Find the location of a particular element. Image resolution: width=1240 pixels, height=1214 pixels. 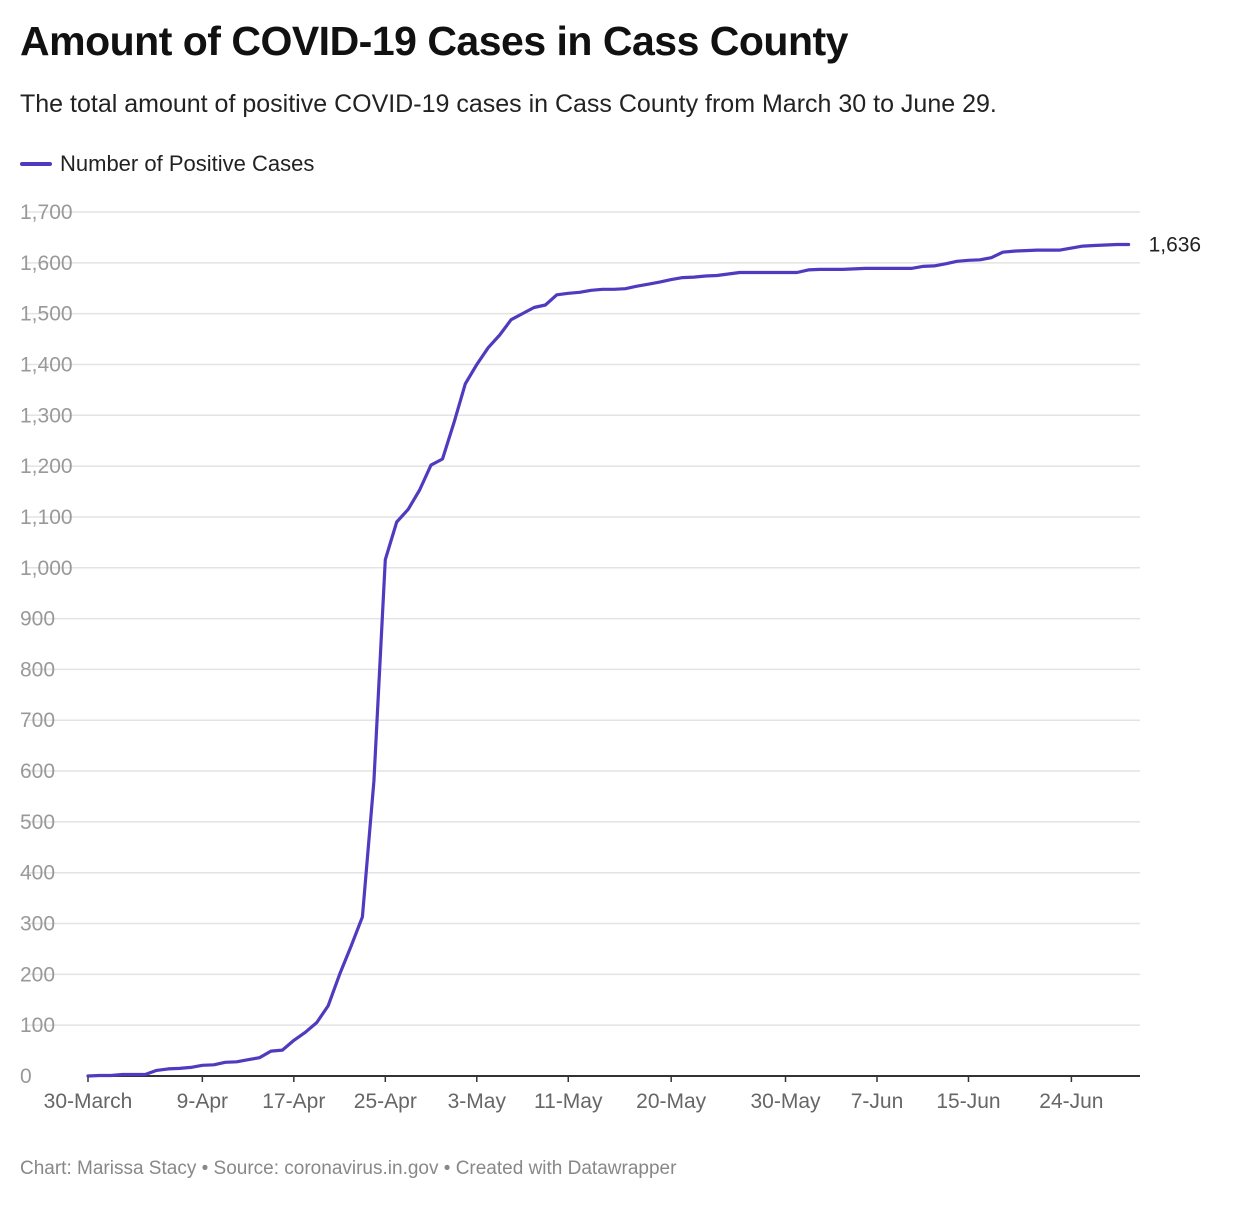

legend-swatch is located at coordinates (36, 164).